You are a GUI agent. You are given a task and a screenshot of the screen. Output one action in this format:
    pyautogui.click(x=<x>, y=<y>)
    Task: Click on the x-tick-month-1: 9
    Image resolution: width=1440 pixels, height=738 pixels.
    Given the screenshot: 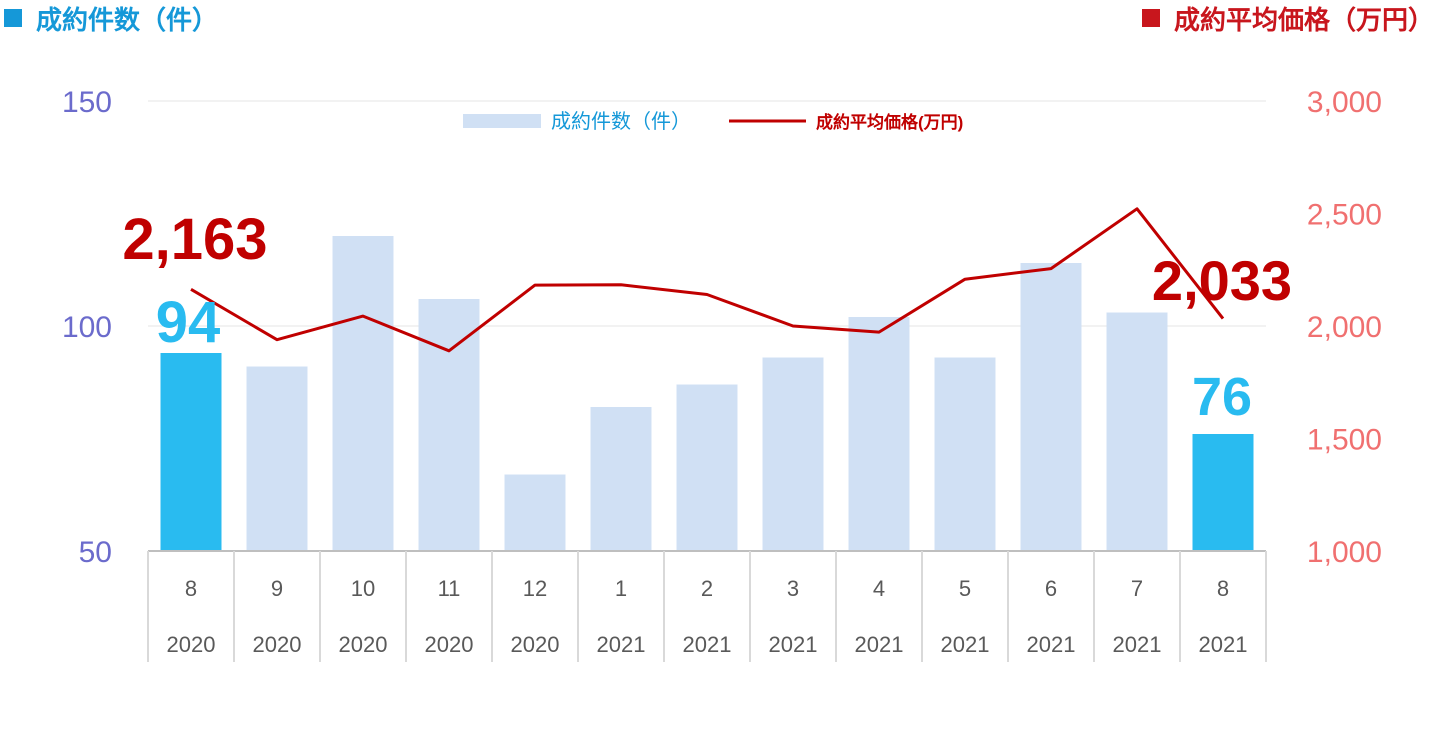 What is the action you would take?
    pyautogui.click(x=277, y=588)
    